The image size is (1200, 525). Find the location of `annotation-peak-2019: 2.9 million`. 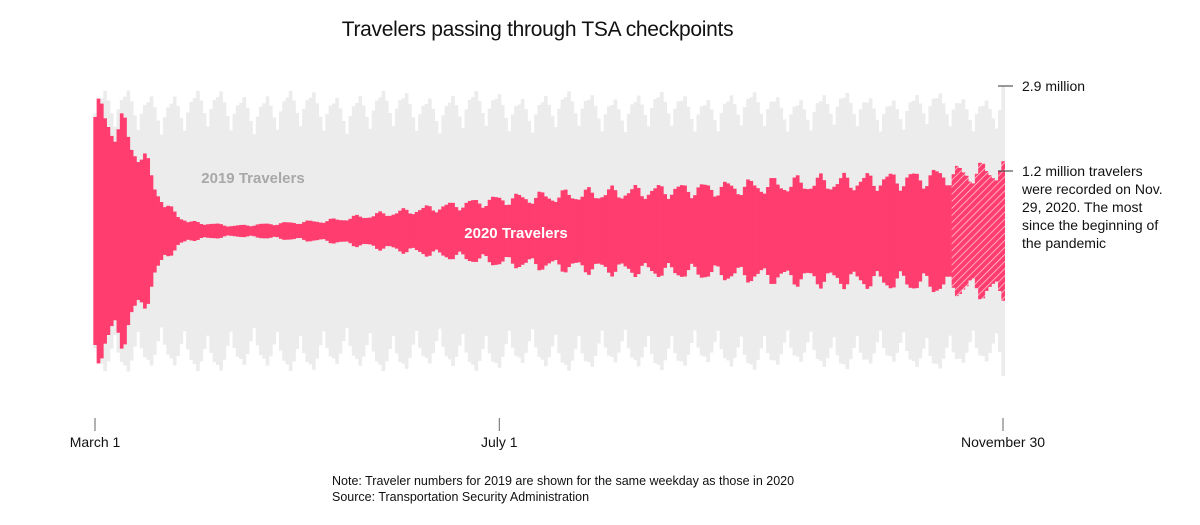

annotation-peak-2019: 2.9 million is located at coordinates (1053, 86).